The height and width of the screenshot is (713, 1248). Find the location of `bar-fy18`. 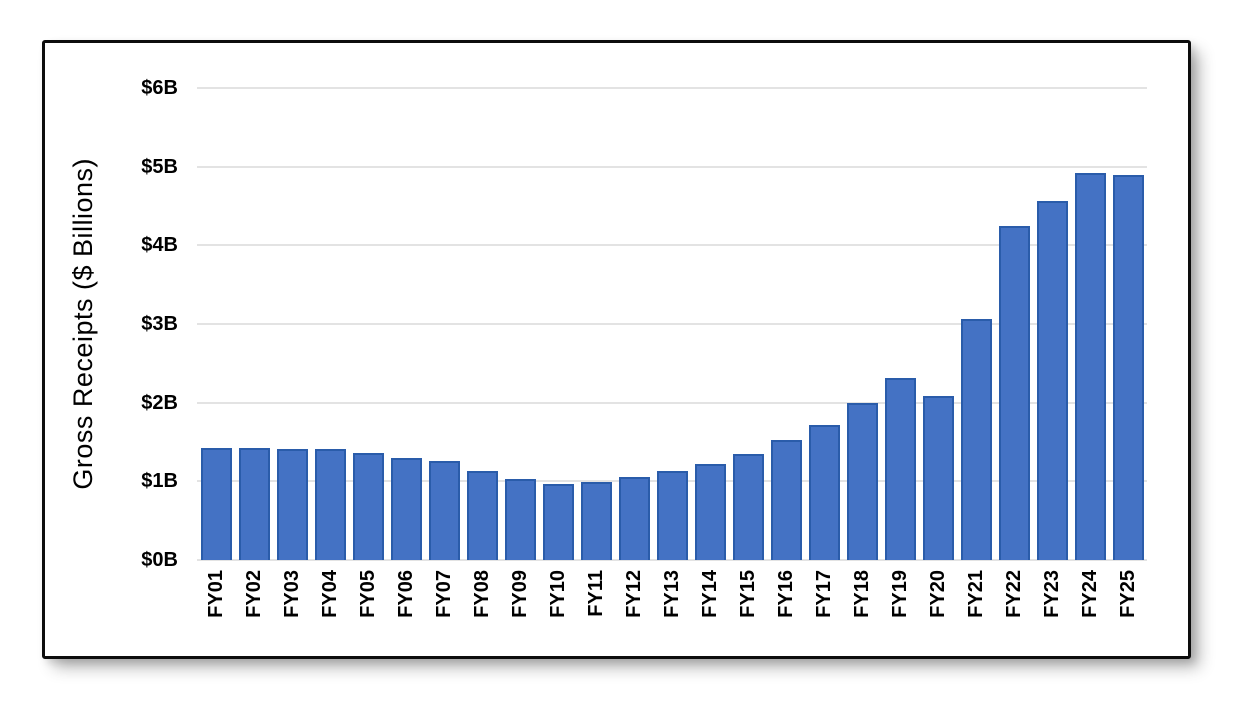

bar-fy18 is located at coordinates (862, 481).